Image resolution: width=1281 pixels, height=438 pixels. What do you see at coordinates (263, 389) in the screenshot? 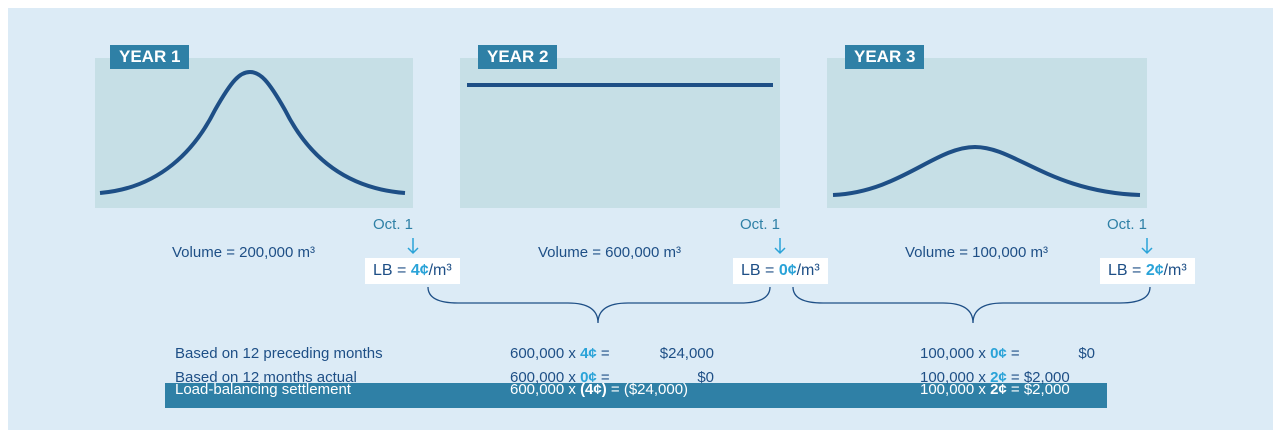
I see `row-label: Load-balancing settlement` at bounding box center [263, 389].